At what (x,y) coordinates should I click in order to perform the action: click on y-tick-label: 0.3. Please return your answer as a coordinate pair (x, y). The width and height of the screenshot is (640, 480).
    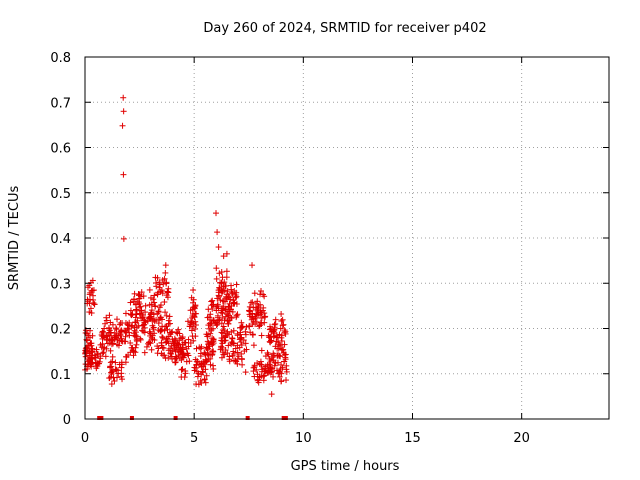
    Looking at the image, I should click on (60, 284).